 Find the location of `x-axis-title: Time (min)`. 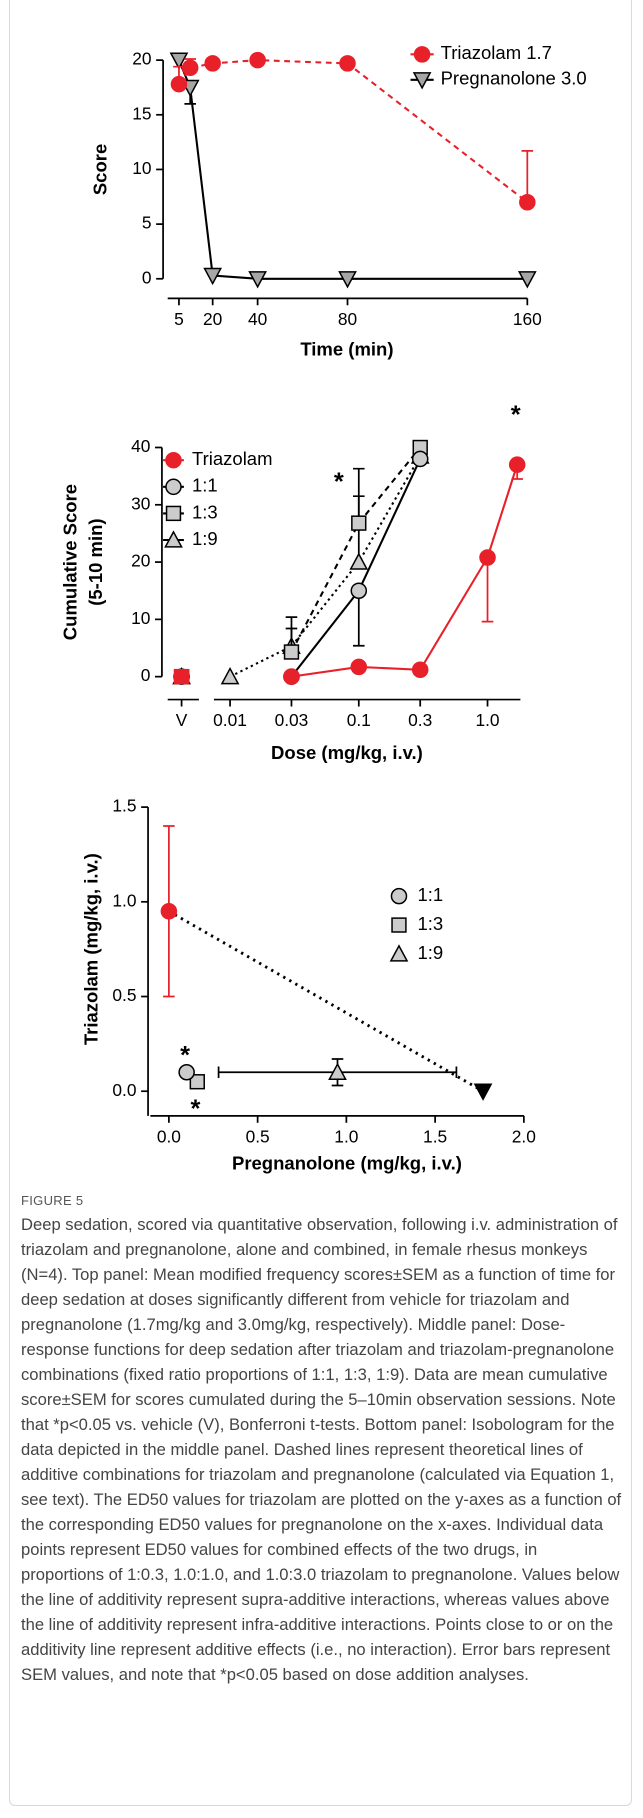

x-axis-title: Time (min) is located at coordinates (346, 348).